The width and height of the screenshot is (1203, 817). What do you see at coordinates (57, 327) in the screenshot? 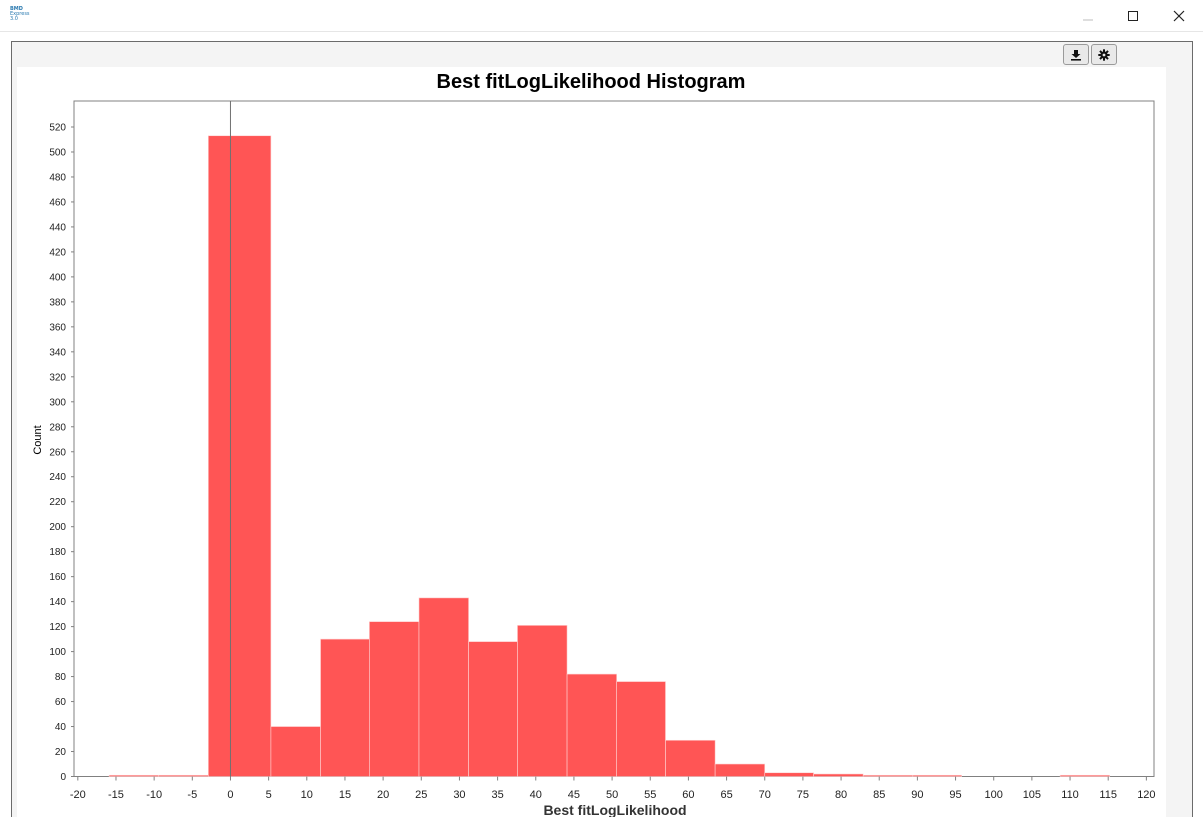
I see `y-tick-label: 360` at bounding box center [57, 327].